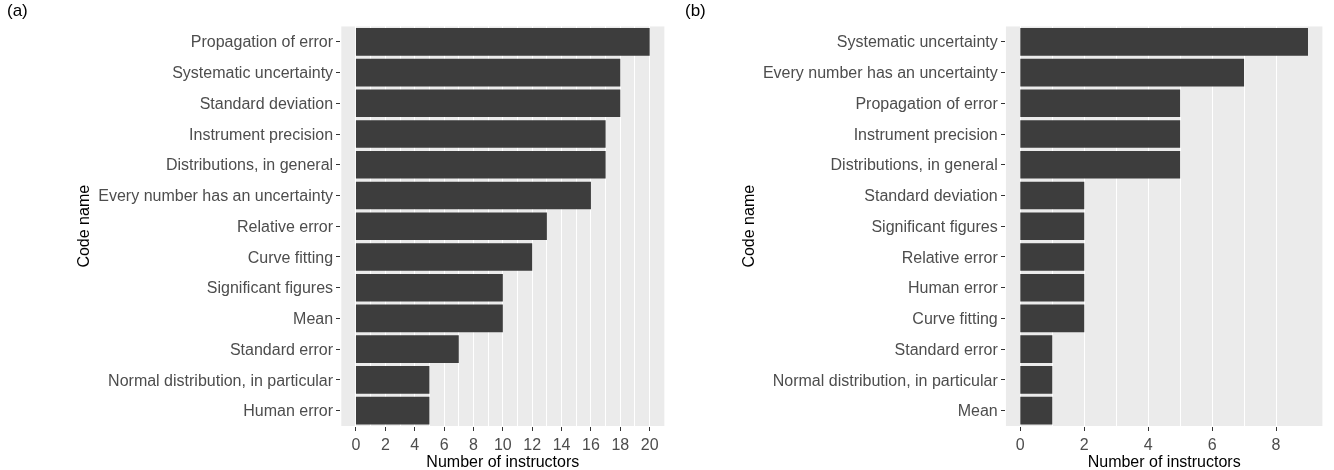 This screenshot has height=470, width=1334. Describe the element at coordinates (561, 445) in the screenshot. I see `x-tick-label: 14` at that location.